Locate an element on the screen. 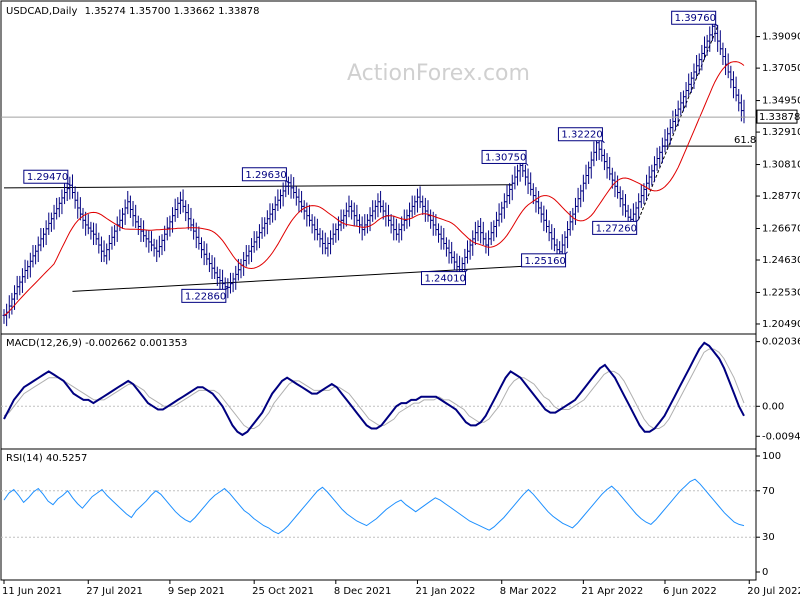  watermark: ActionForex.com is located at coordinates (438, 73).